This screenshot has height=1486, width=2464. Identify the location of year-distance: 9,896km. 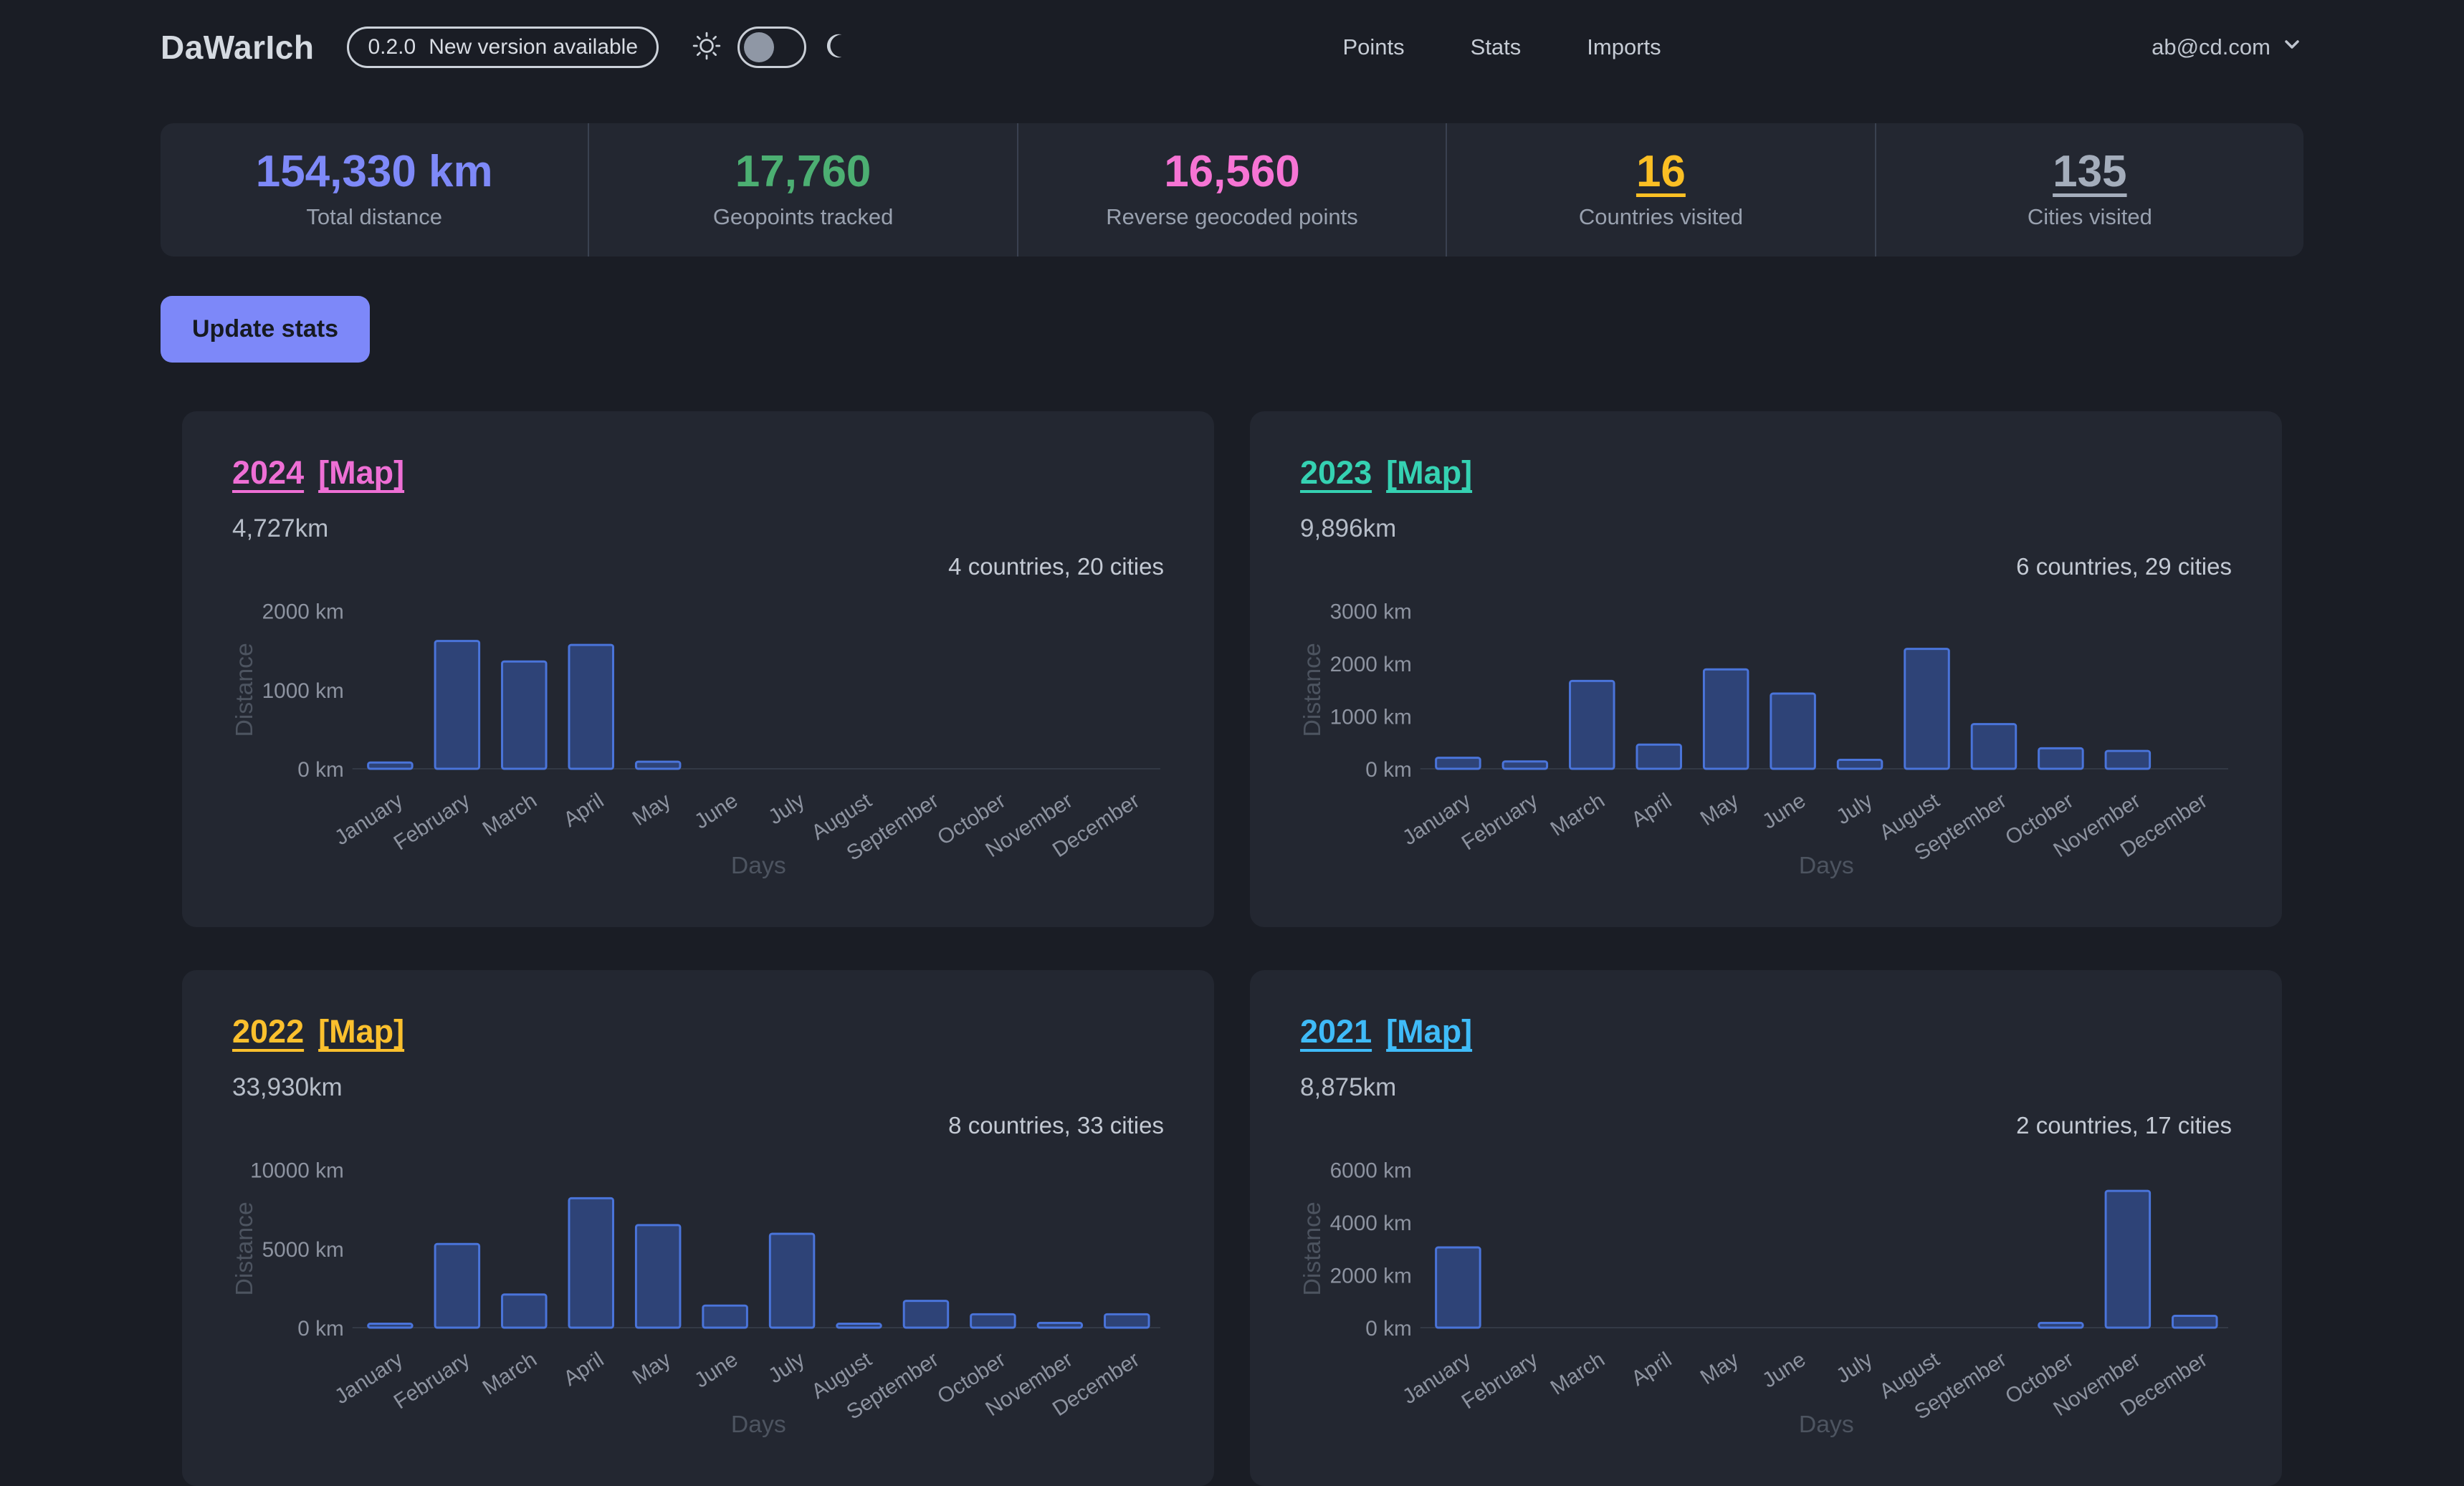
(1349, 528).